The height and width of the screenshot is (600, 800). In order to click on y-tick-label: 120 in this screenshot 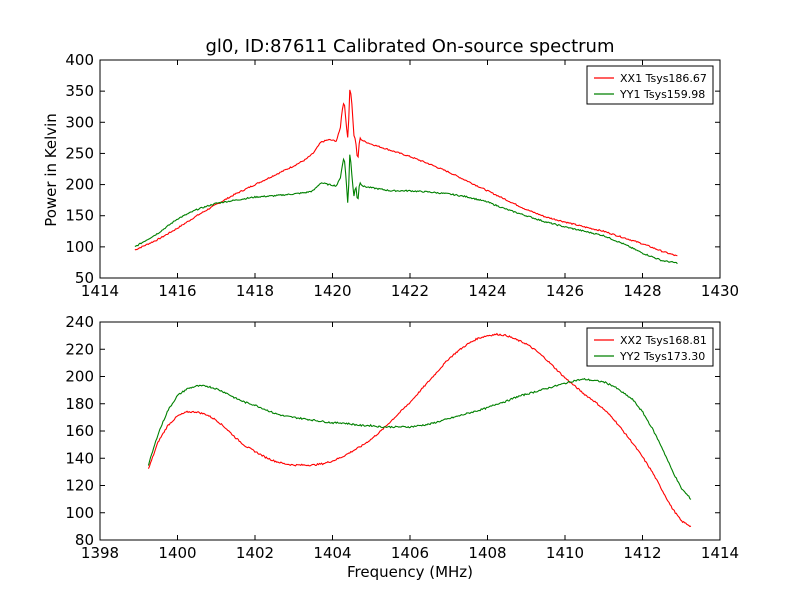, I will do `click(79, 486)`.